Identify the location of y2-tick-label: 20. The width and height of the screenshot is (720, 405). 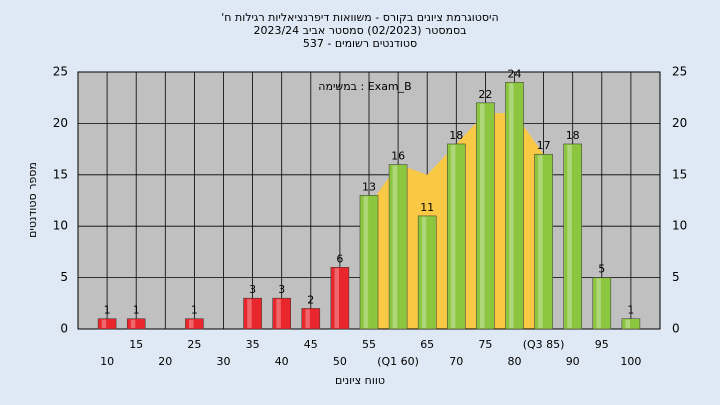
(679, 123).